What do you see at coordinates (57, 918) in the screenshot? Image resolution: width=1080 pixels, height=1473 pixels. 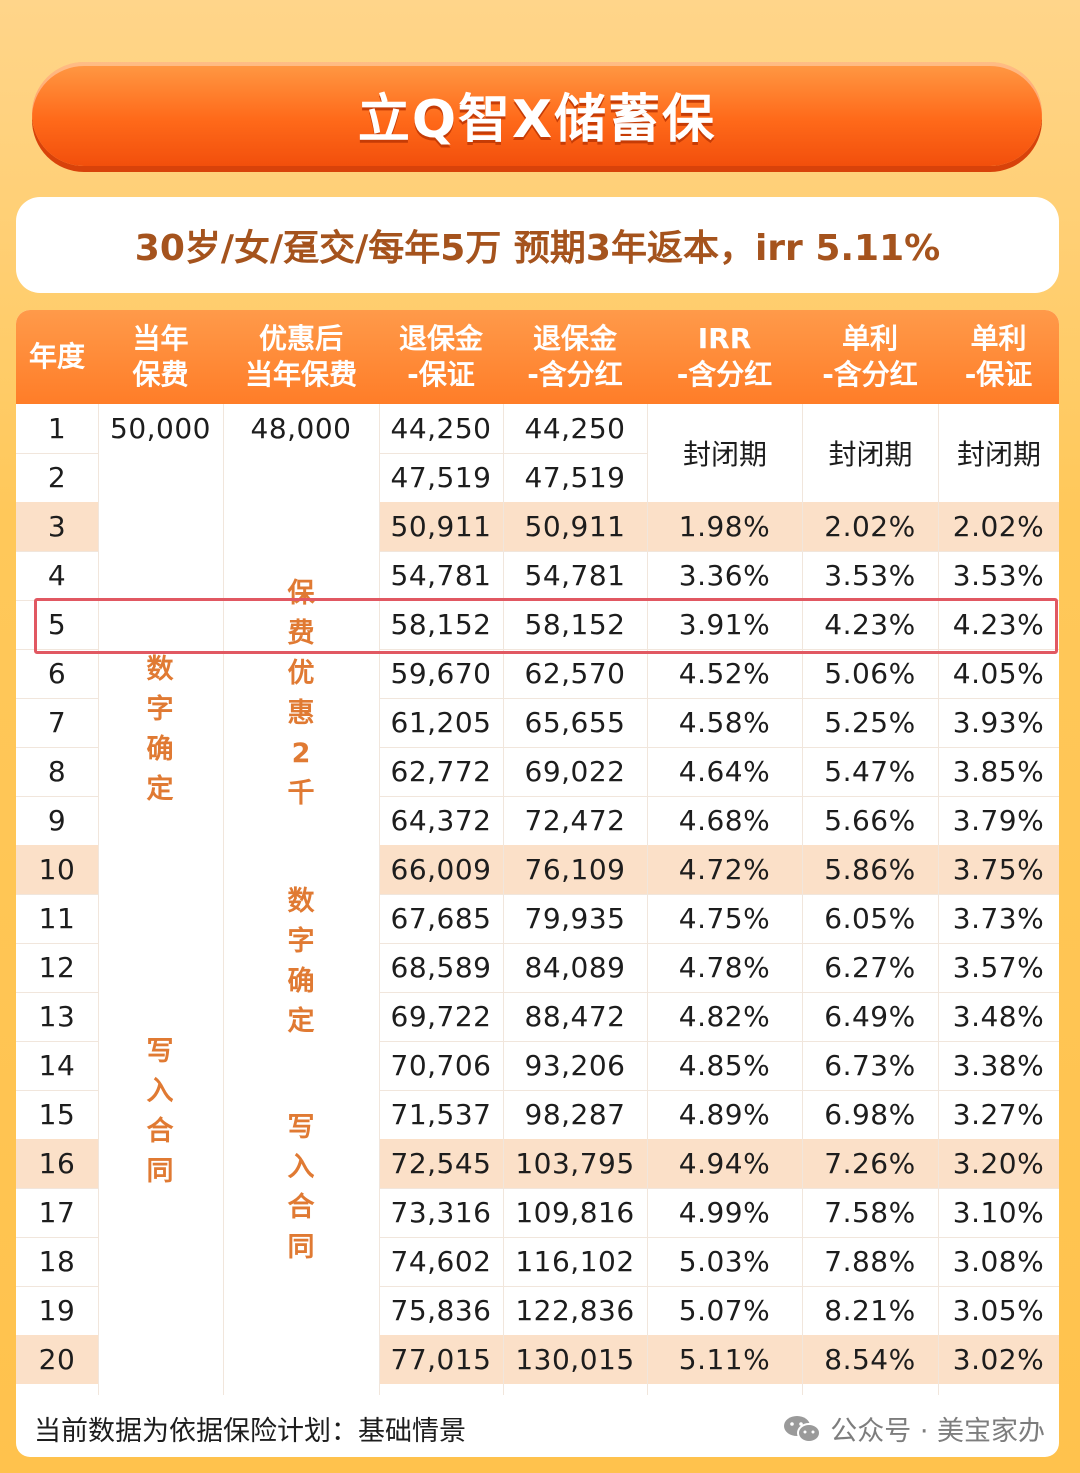 I see `cell-year: 11` at bounding box center [57, 918].